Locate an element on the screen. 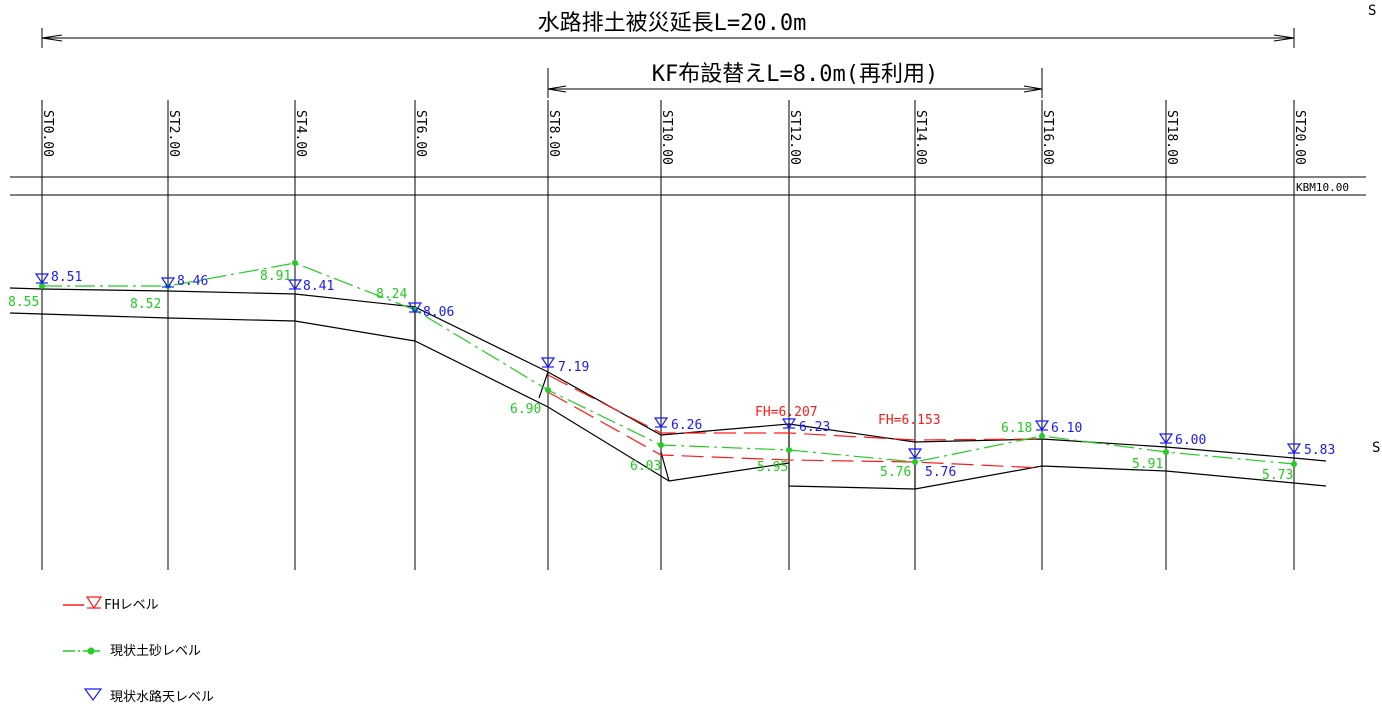  station-label: ST10.00 is located at coordinates (666, 137).